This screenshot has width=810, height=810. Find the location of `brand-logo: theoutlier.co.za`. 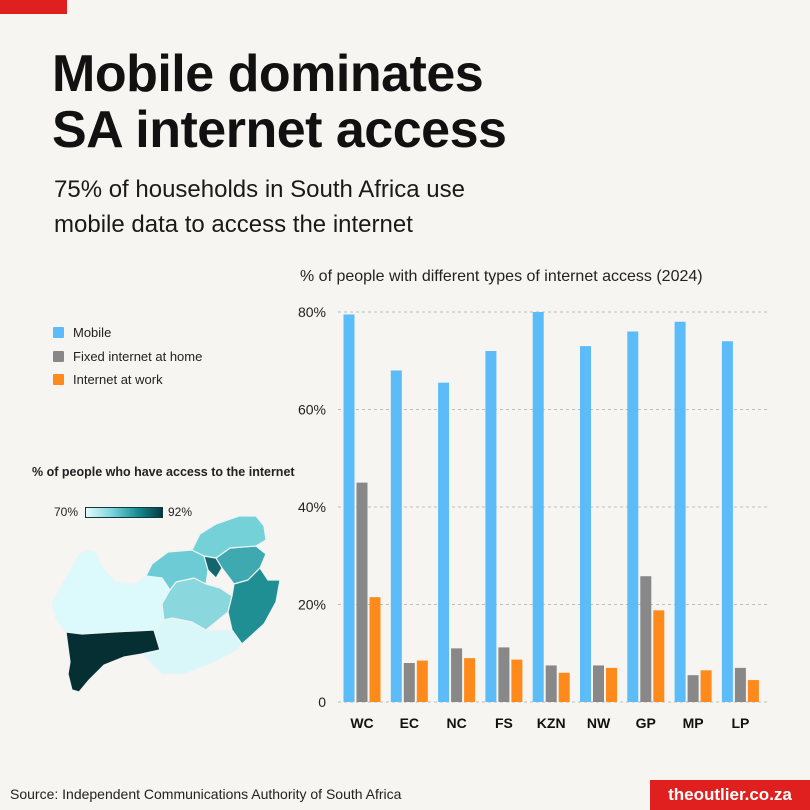

brand-logo: theoutlier.co.za is located at coordinates (730, 795).